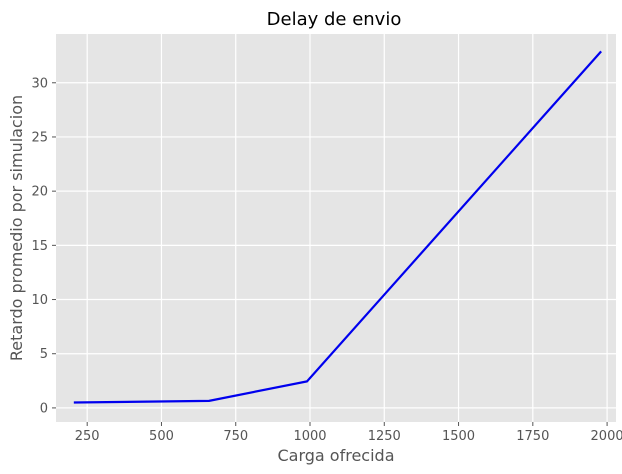  Describe the element at coordinates (235, 436) in the screenshot. I see `x-tick-label: 750` at that location.